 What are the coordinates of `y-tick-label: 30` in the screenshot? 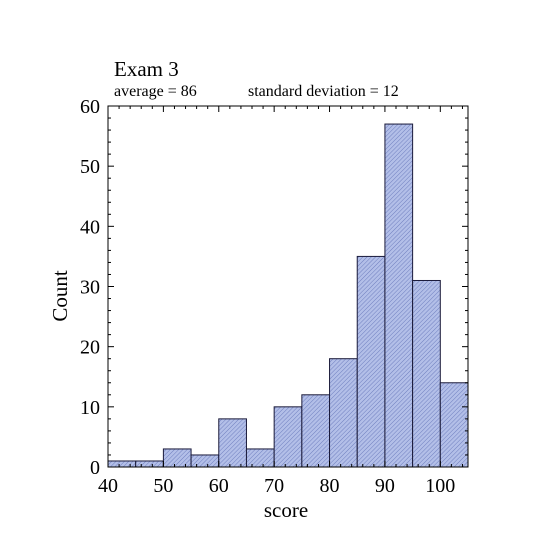 It's located at (90, 288).